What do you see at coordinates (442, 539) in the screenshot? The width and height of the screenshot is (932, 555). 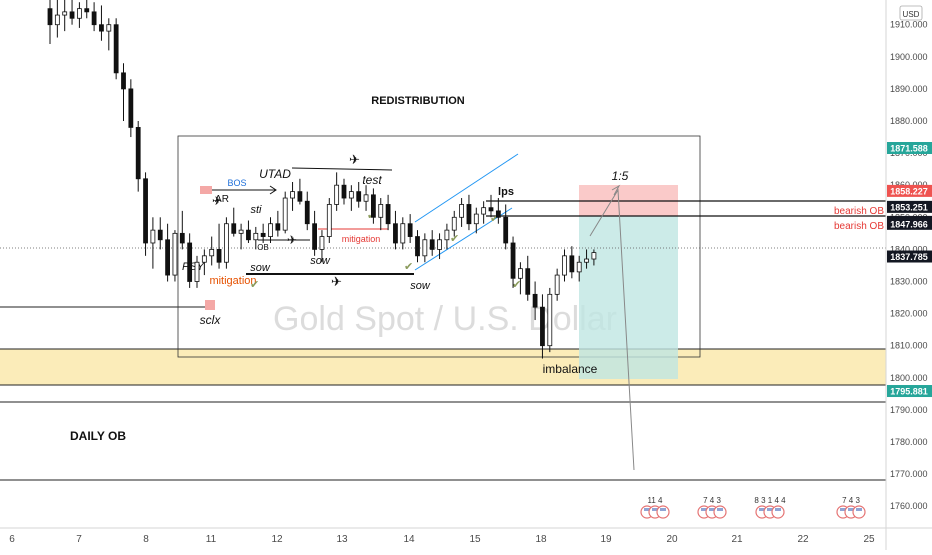 I see `x-tick-labels: 6 7 8 11 12 13 14 15 18 19 20 21 22 25` at bounding box center [442, 539].